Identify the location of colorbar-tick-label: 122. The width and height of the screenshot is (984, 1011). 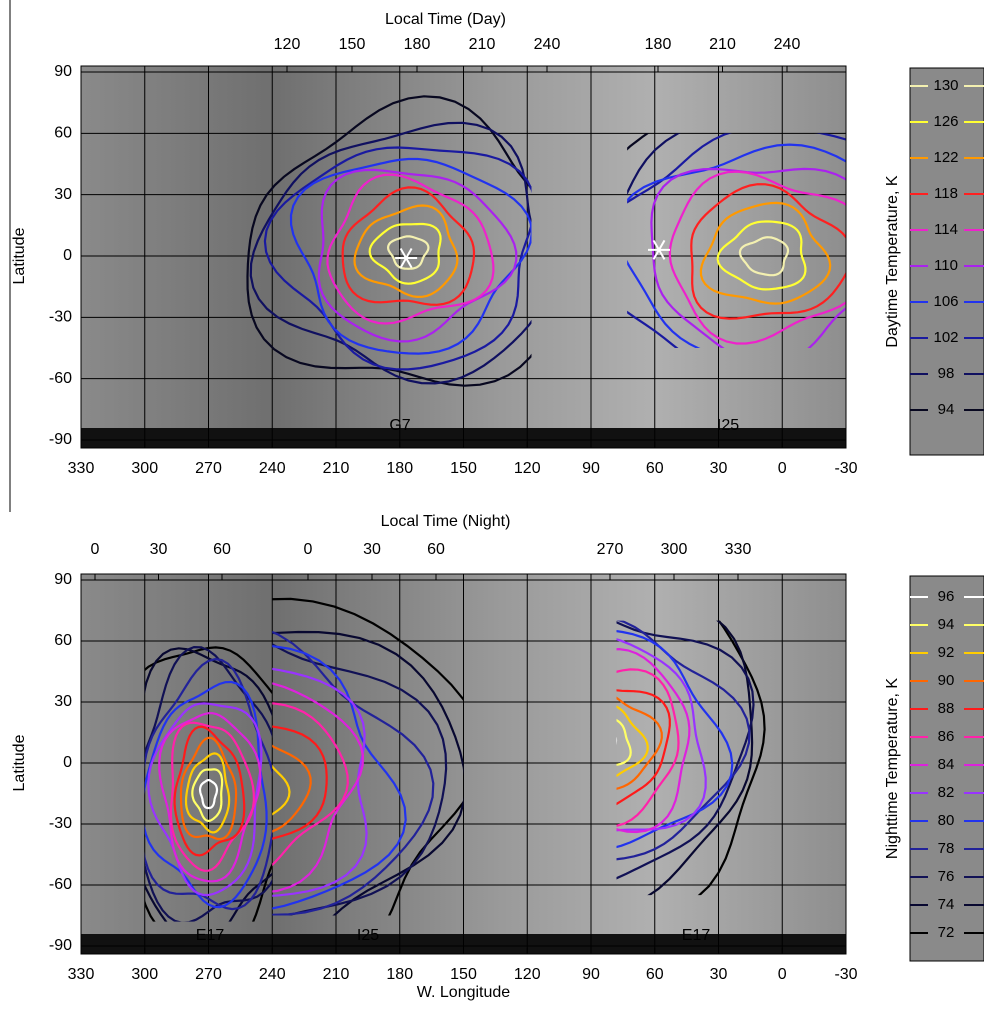
(945, 157).